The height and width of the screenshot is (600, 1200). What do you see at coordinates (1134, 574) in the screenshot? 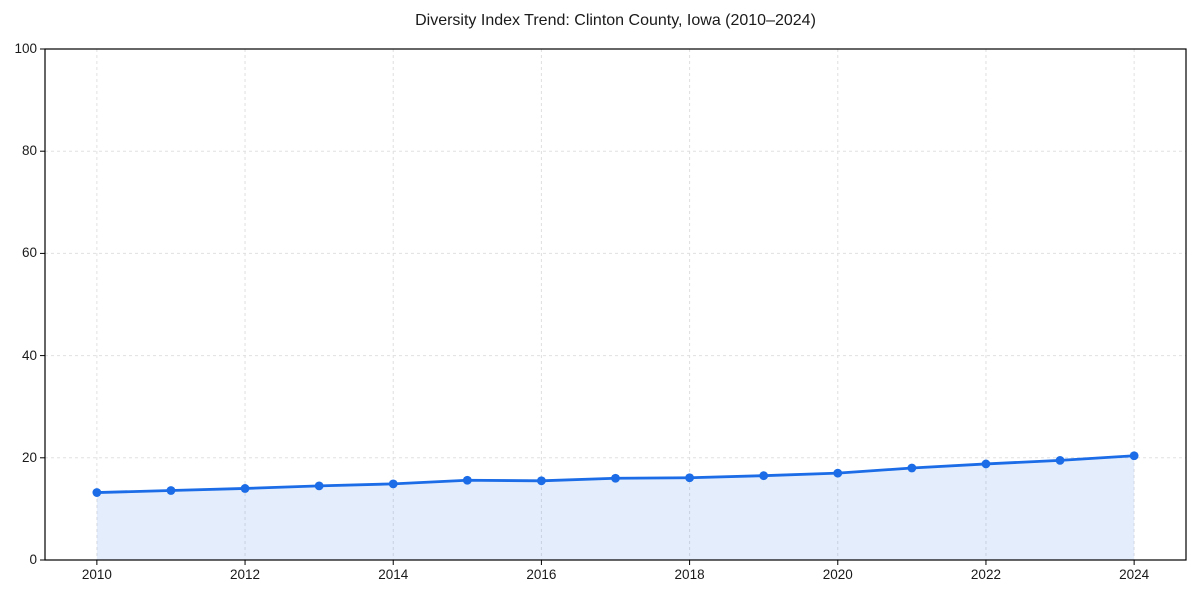
I see `x-tick-label: 2024` at bounding box center [1134, 574].